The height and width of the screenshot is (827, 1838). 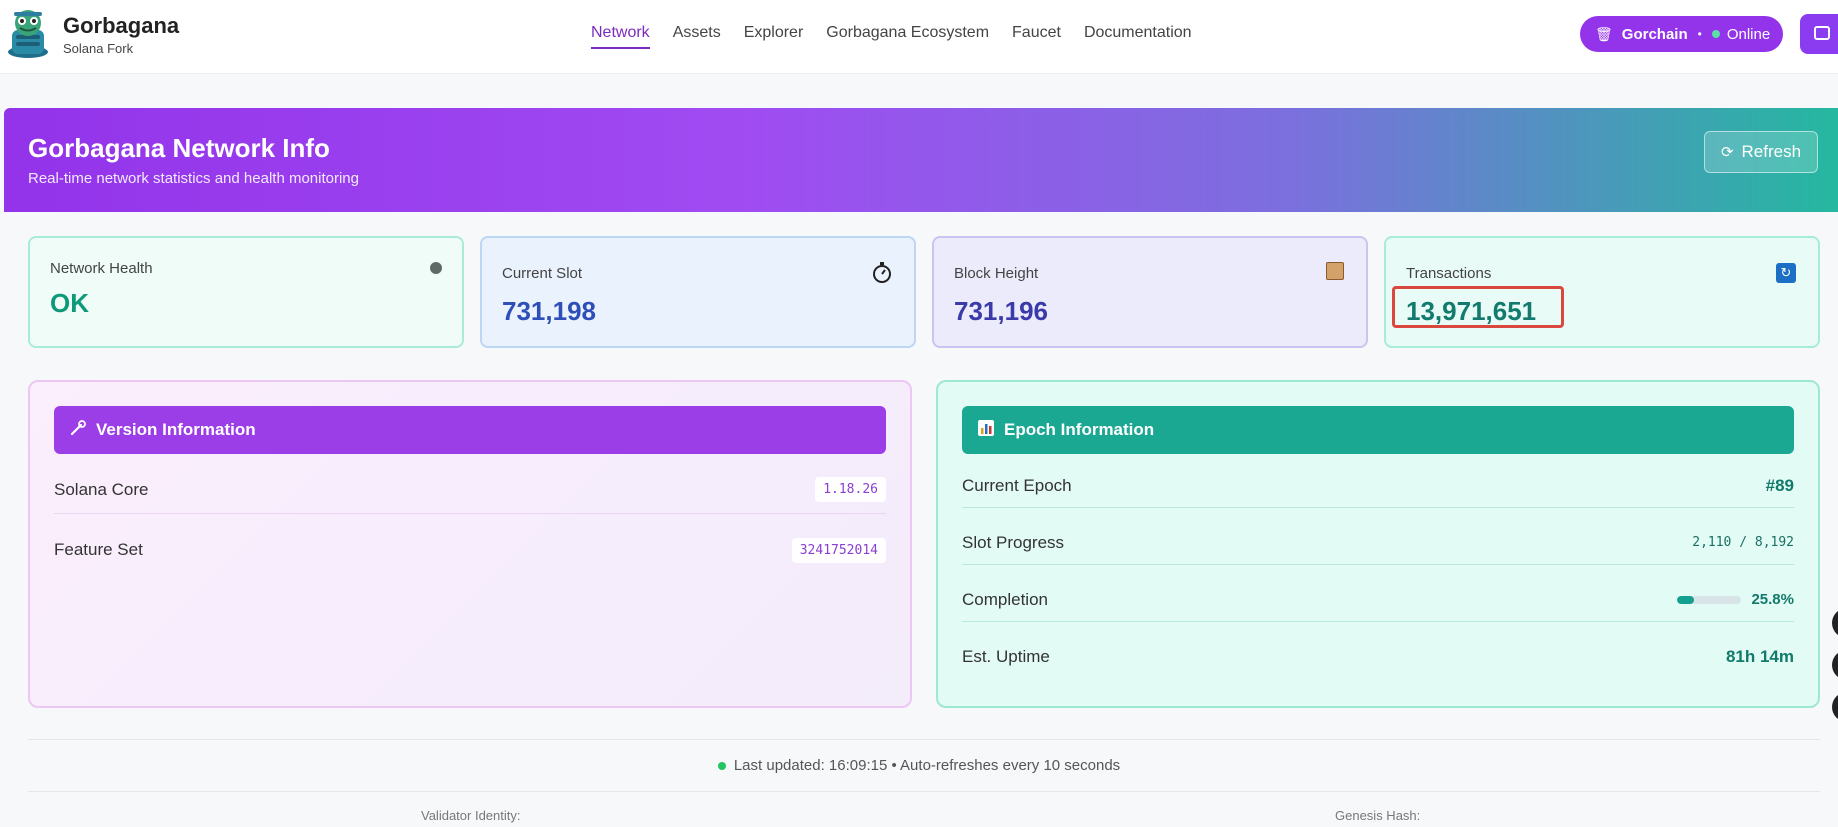 What do you see at coordinates (28, 34) in the screenshot?
I see `gorbagana-mascot-icon` at bounding box center [28, 34].